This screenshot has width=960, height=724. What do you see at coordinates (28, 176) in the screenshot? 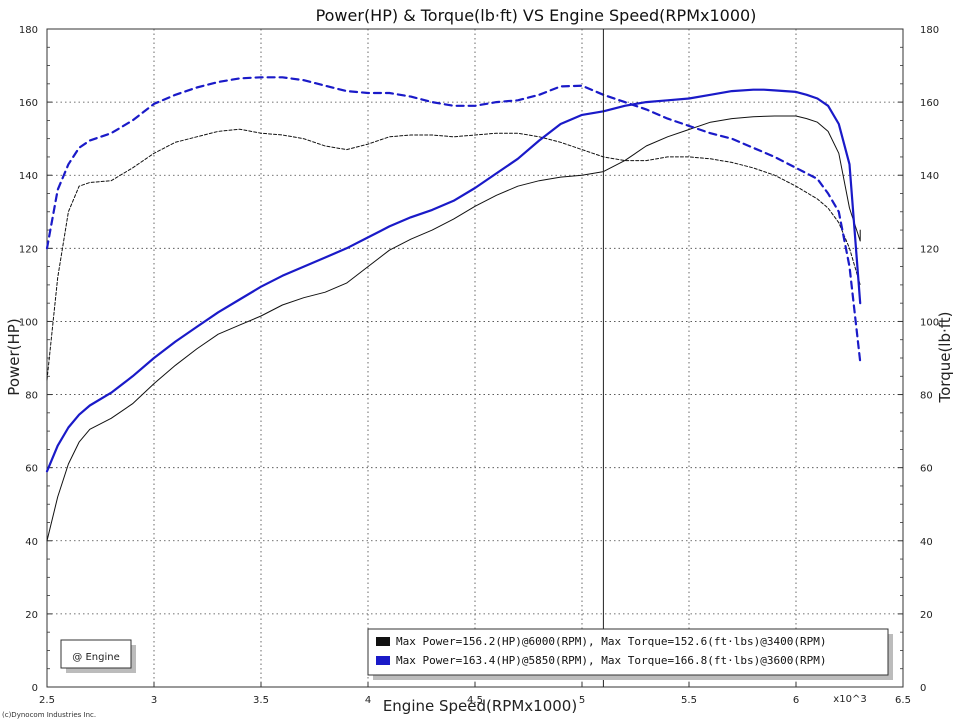
I see `y-tick-label-left: 140` at bounding box center [28, 176].